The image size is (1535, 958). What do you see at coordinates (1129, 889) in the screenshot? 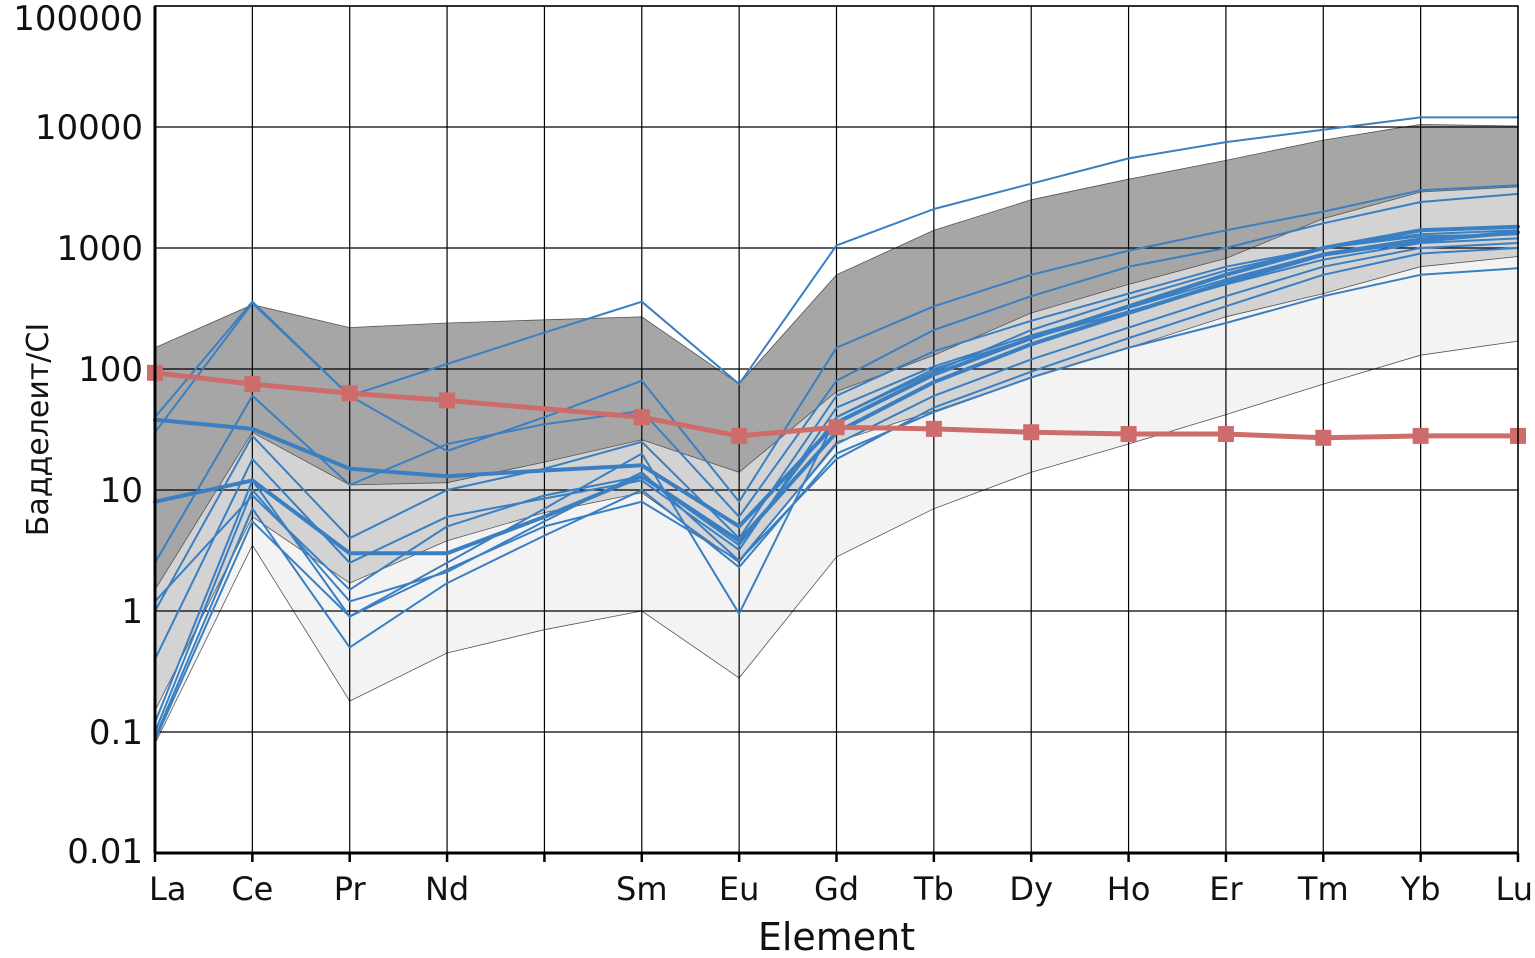
I see `x-tick-label-ho: Ho` at bounding box center [1129, 889].